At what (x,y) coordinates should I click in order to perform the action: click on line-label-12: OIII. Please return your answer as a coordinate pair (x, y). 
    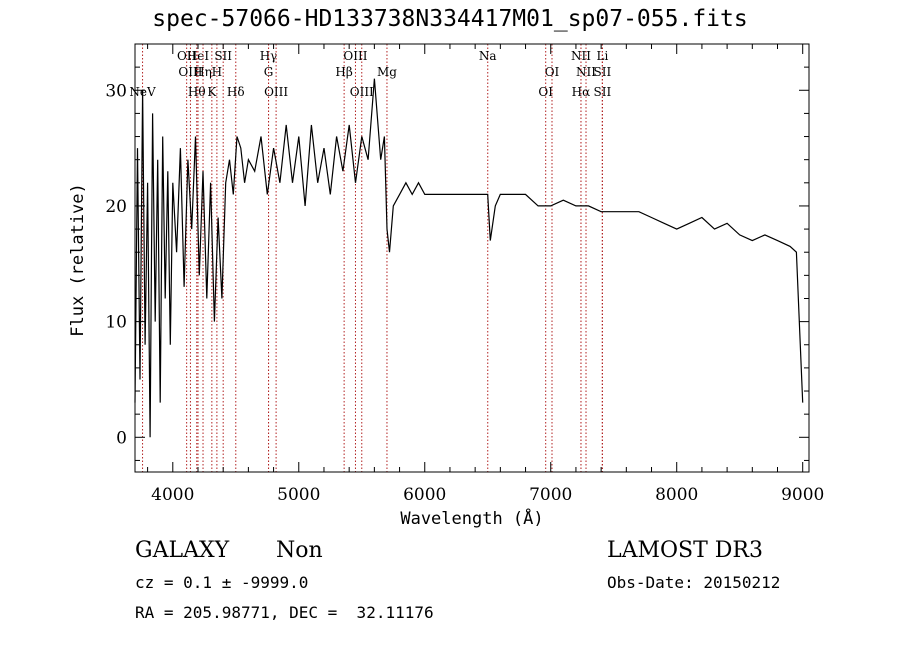
    Looking at the image, I should click on (276, 92).